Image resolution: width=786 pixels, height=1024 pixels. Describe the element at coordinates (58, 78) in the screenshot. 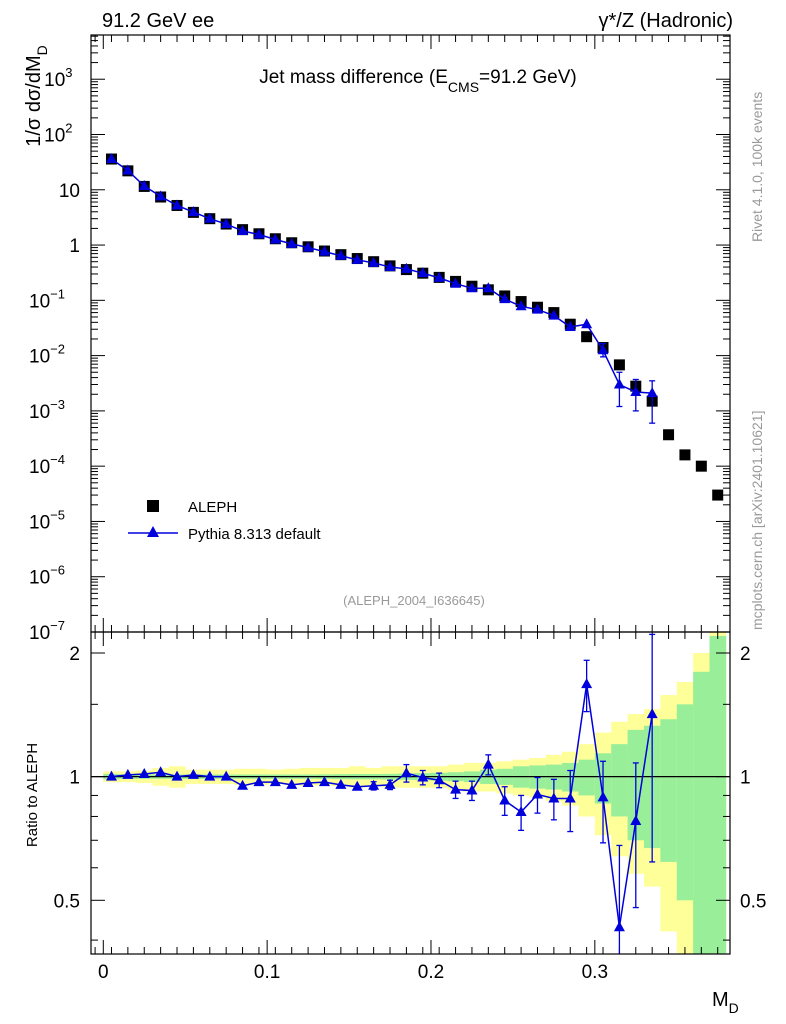

I see `y-tick-label: 10³` at that location.